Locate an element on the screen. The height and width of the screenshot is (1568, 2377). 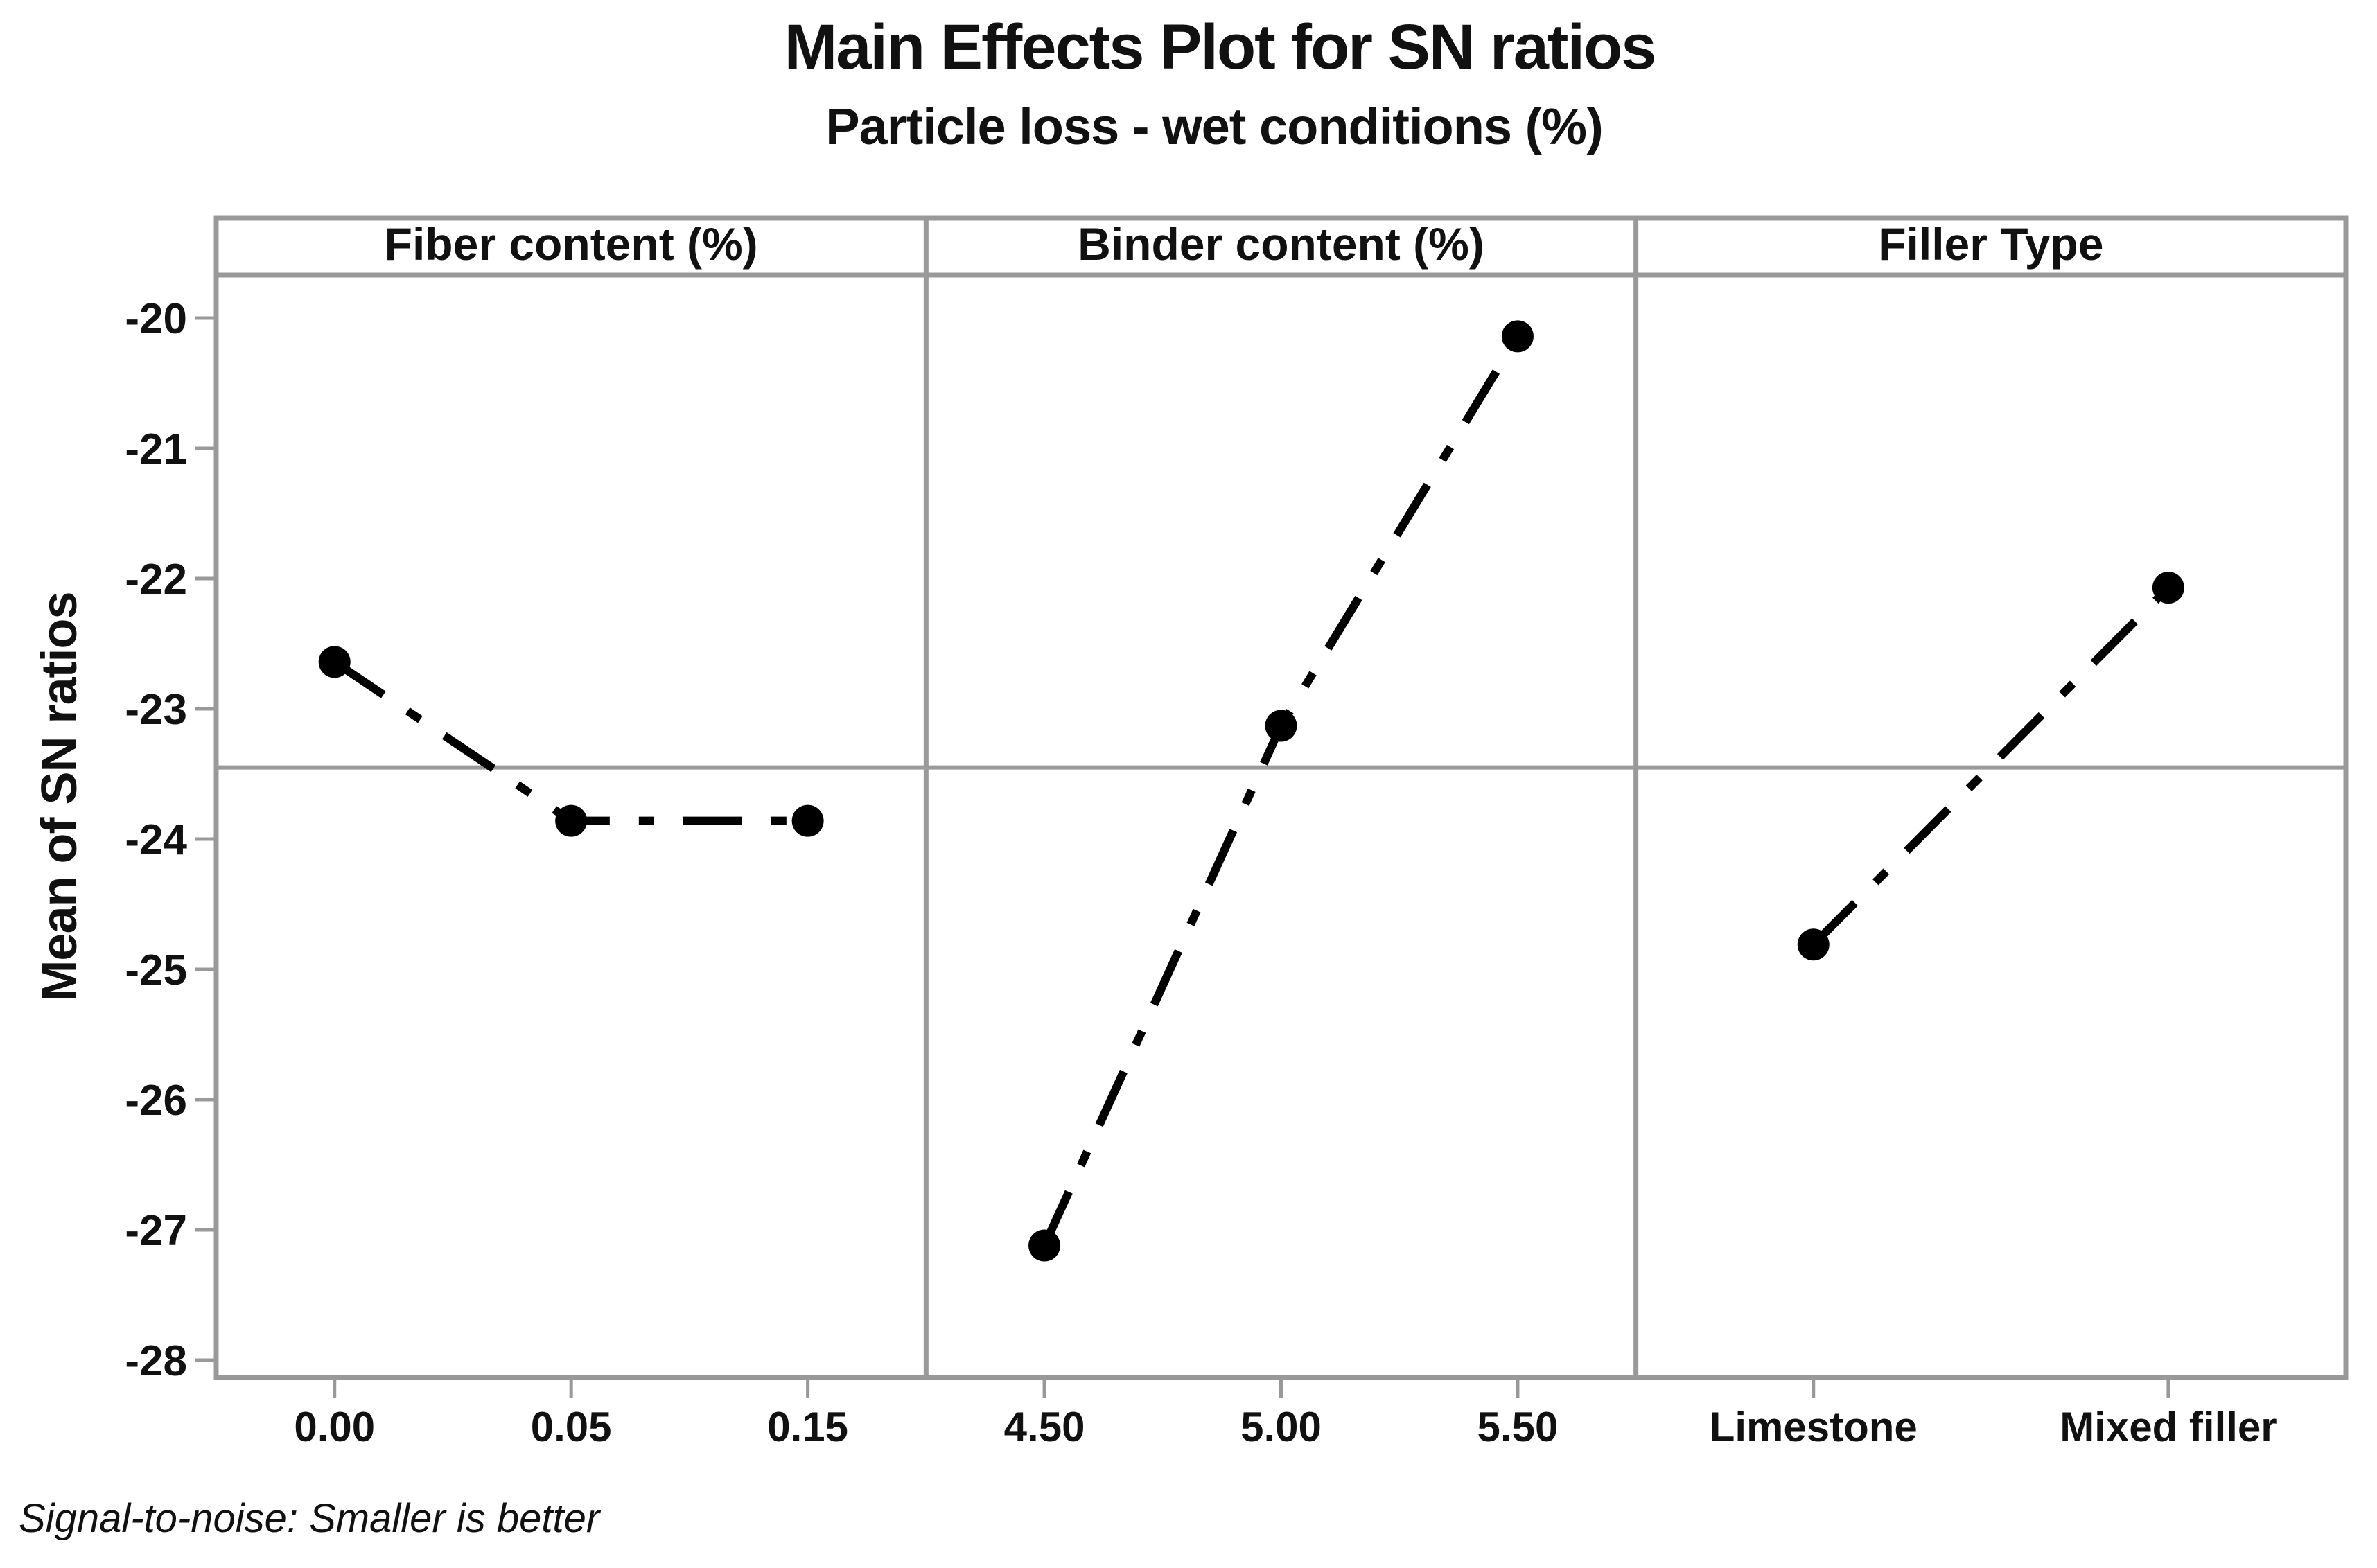
y-tick-label: -21 is located at coordinates (156, 449).